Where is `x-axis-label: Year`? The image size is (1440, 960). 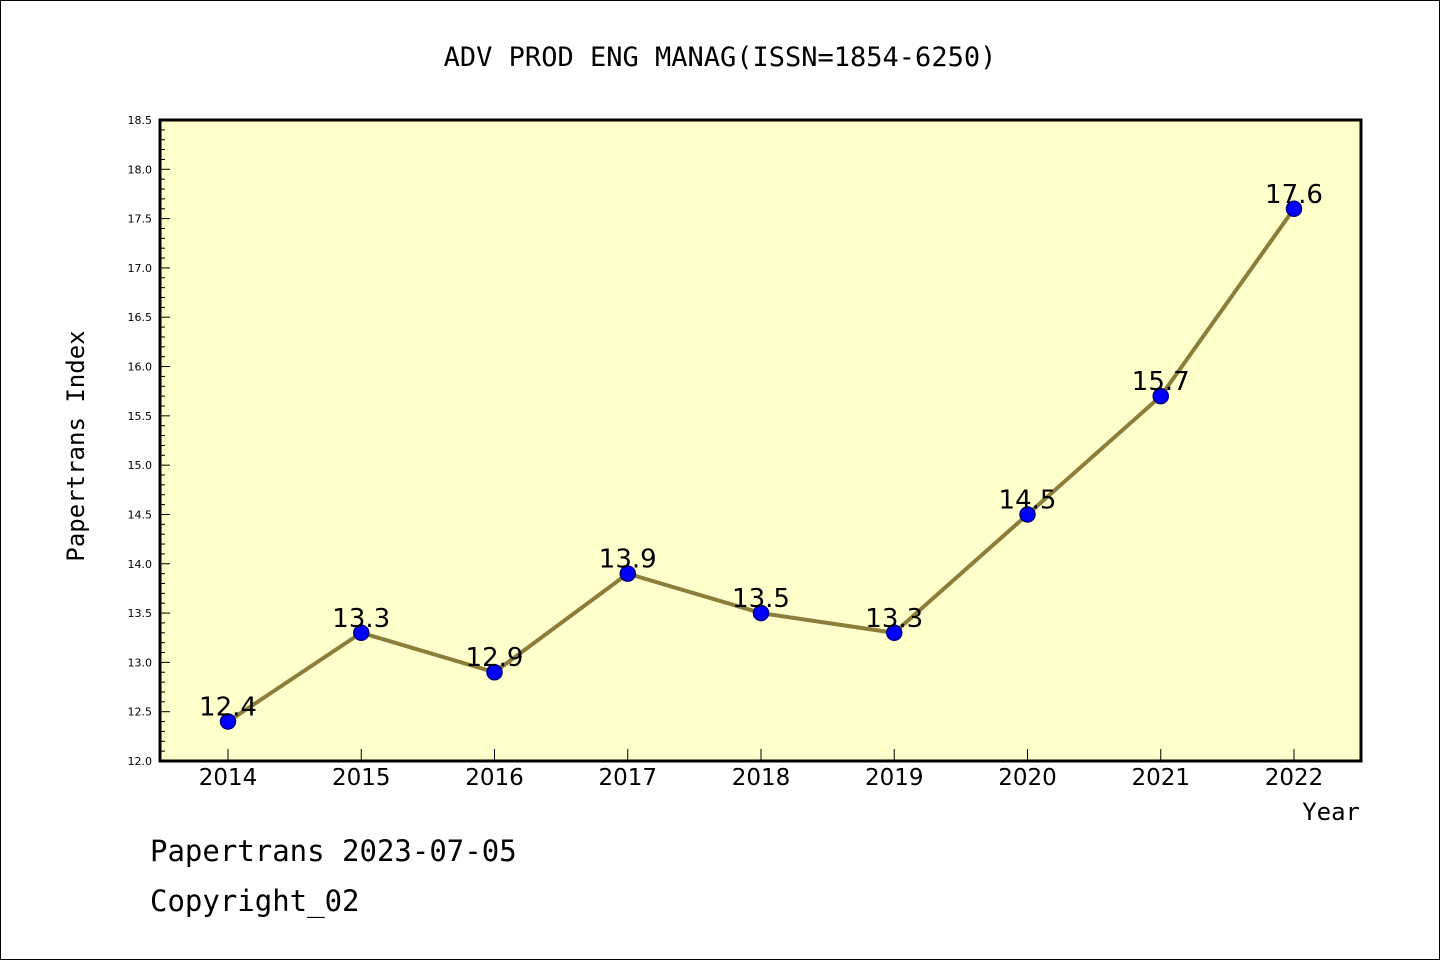
x-axis-label: Year is located at coordinates (1331, 812).